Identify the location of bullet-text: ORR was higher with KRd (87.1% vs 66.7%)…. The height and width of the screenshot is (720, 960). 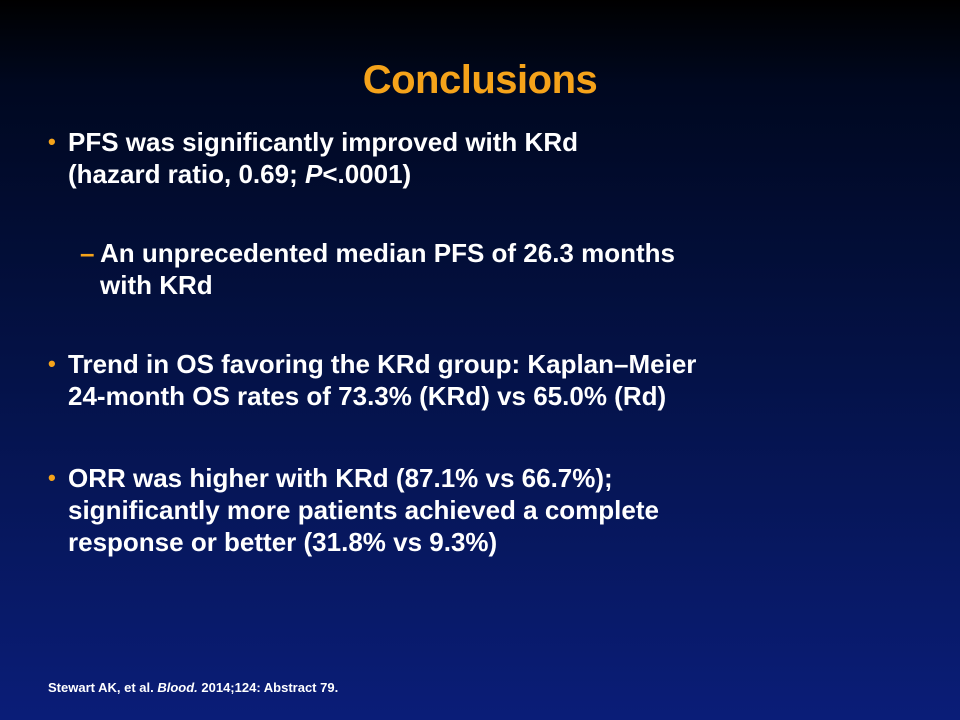
(458, 510).